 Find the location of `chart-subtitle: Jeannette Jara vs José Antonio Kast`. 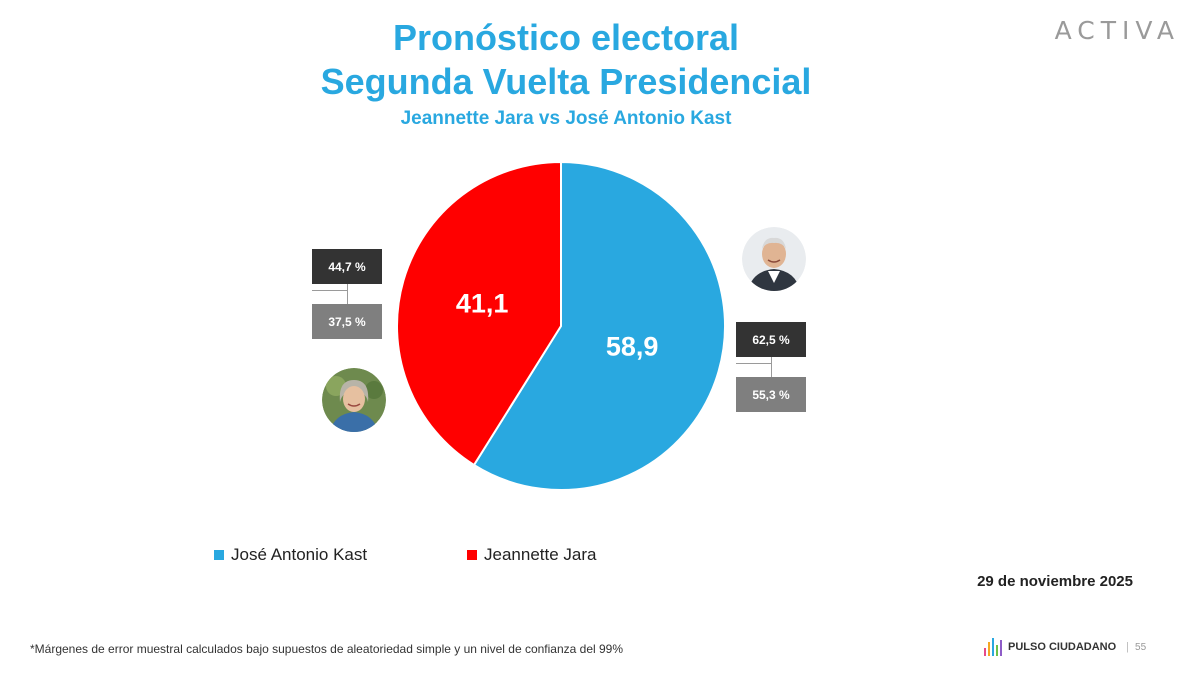

chart-subtitle: Jeannette Jara vs José Antonio Kast is located at coordinates (566, 118).